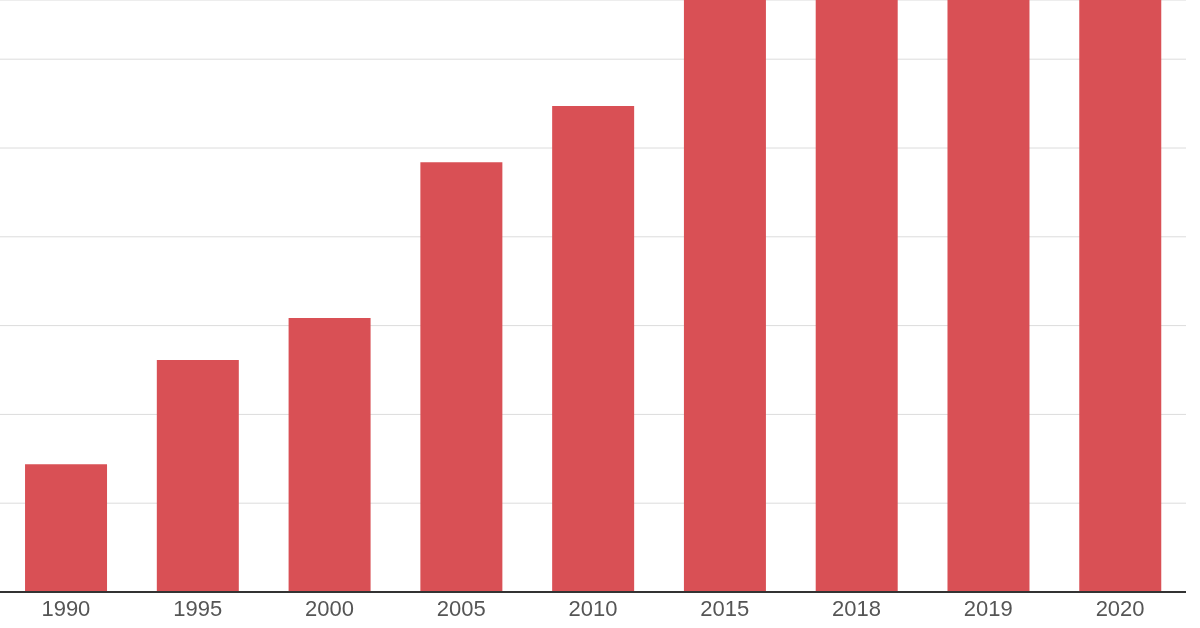  Describe the element at coordinates (1120, 608) in the screenshot. I see `x-tick-label: 2020` at that location.